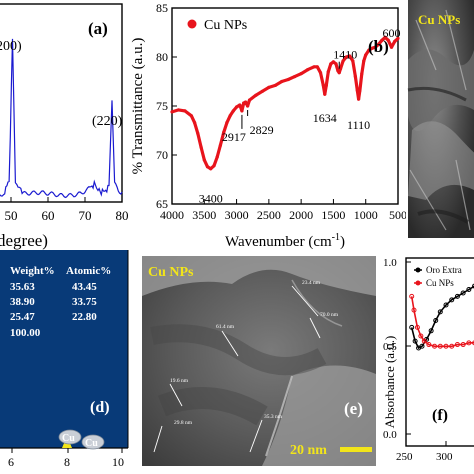  Describe the element at coordinates (162, 204) in the screenshot. I see `ftir-y-tick-label: 65` at that location.